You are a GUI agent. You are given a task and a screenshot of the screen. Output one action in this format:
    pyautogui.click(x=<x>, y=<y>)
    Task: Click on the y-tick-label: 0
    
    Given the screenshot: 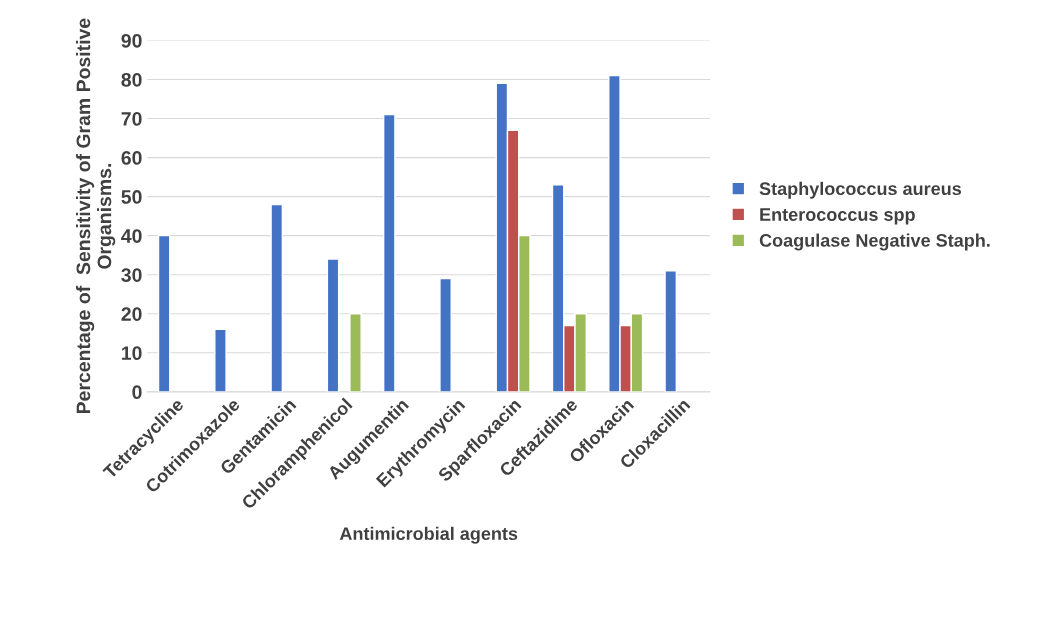 What is the action you would take?
    pyautogui.click(x=137, y=392)
    